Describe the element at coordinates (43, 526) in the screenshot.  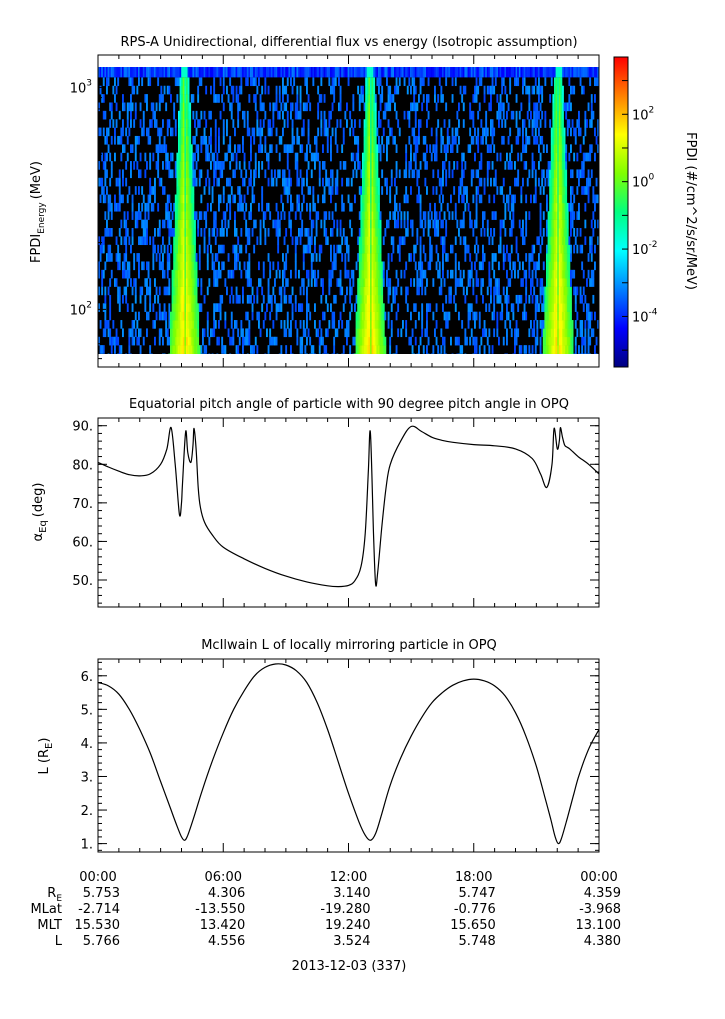
I see `pitch-angle-y-label-sub: Eq` at that location.